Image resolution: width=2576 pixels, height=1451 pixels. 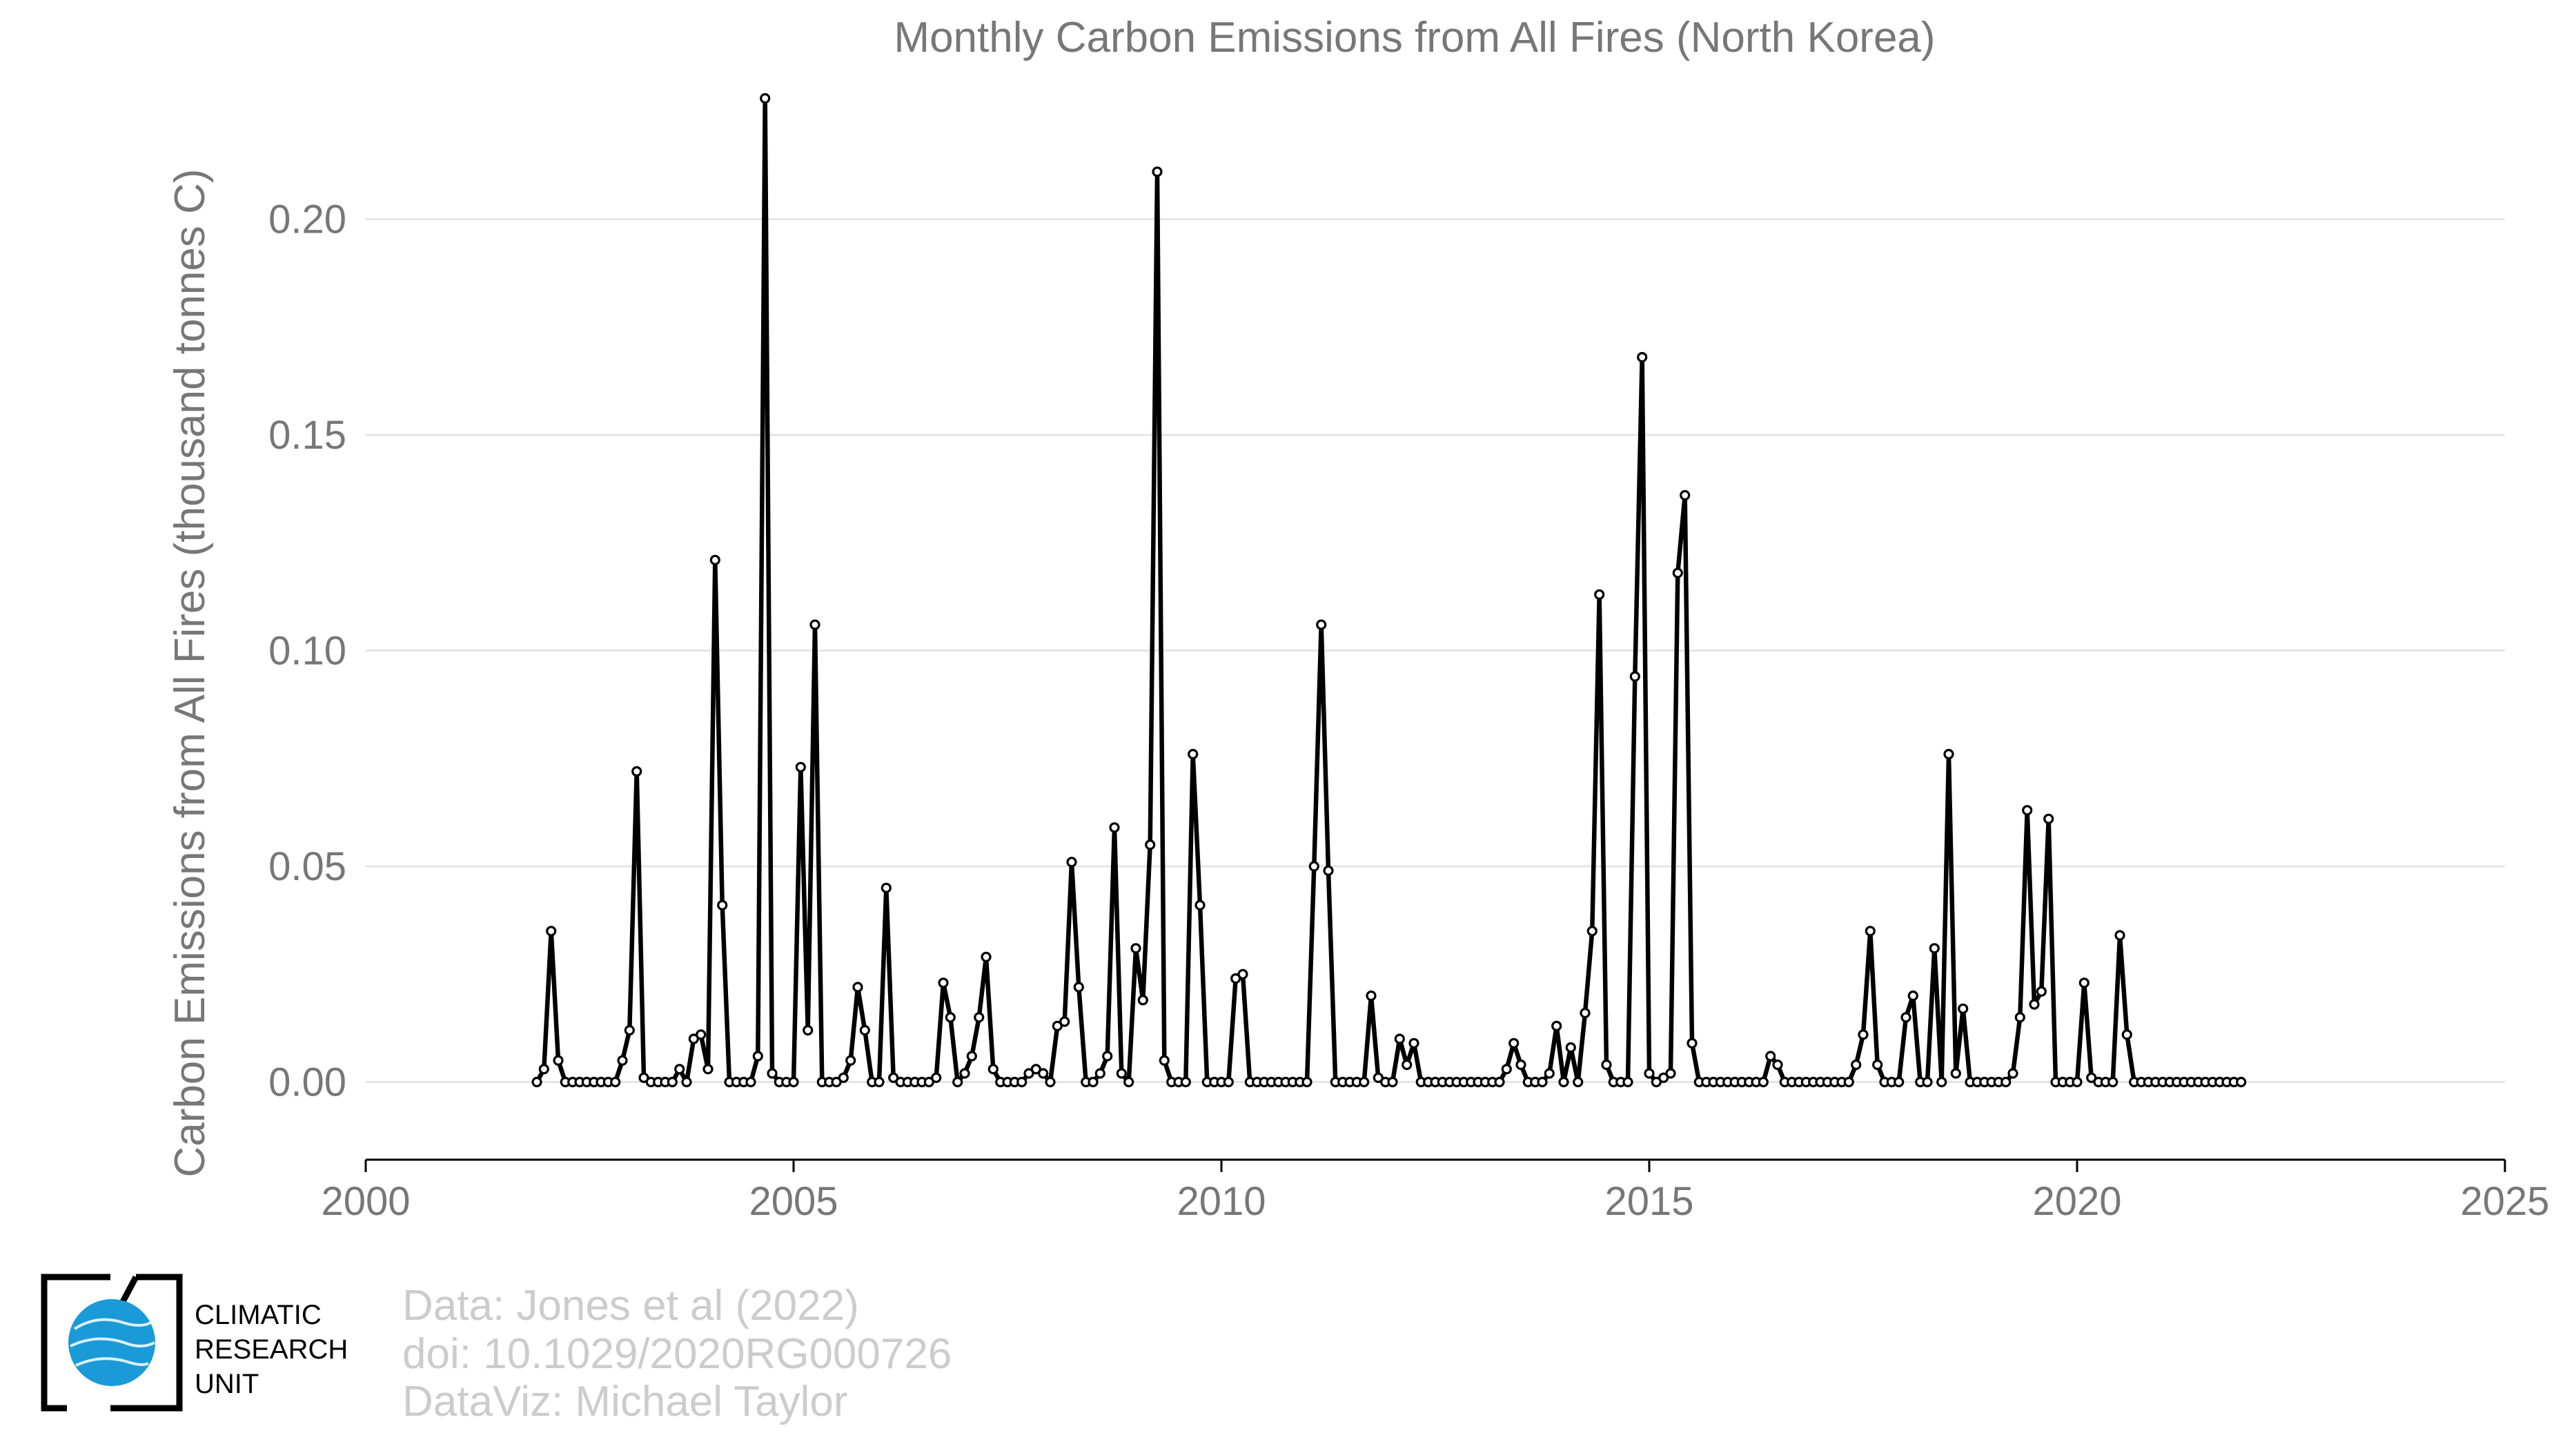 I want to click on y-tick-label-1: 0.05, so click(x=307, y=866).